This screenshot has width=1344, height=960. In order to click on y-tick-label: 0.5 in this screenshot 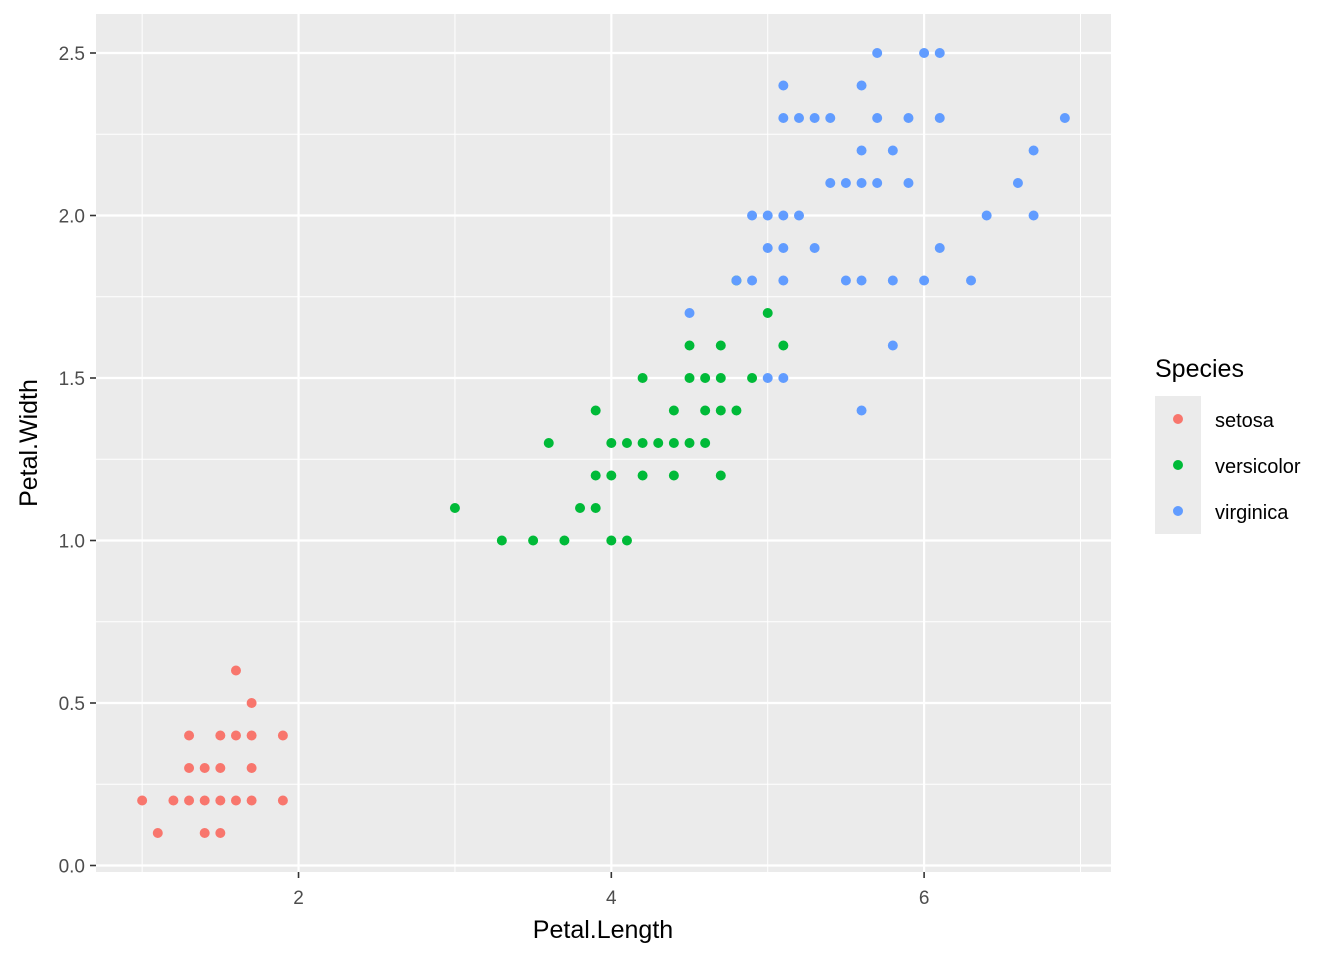, I will do `click(72, 704)`.